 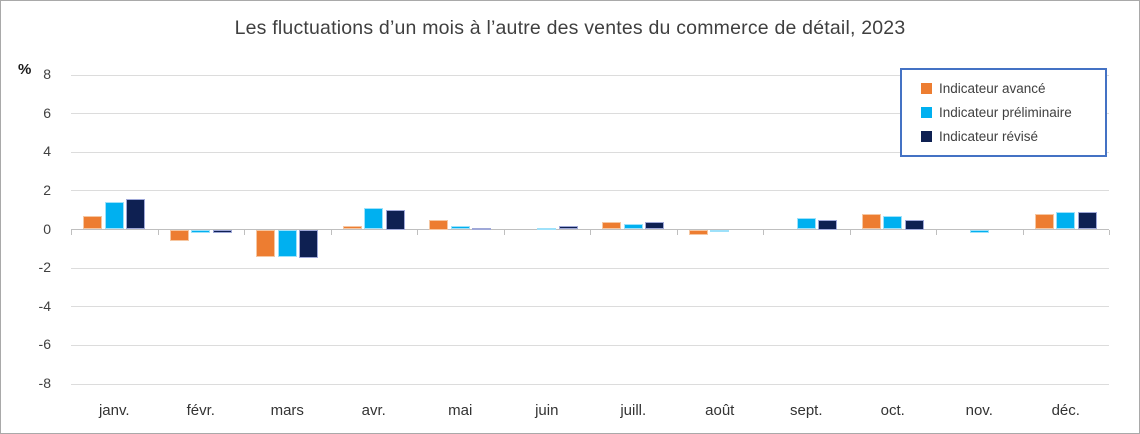 I want to click on legend-item-preliminaire: Indicateur préliminaire, so click(x=1009, y=112).